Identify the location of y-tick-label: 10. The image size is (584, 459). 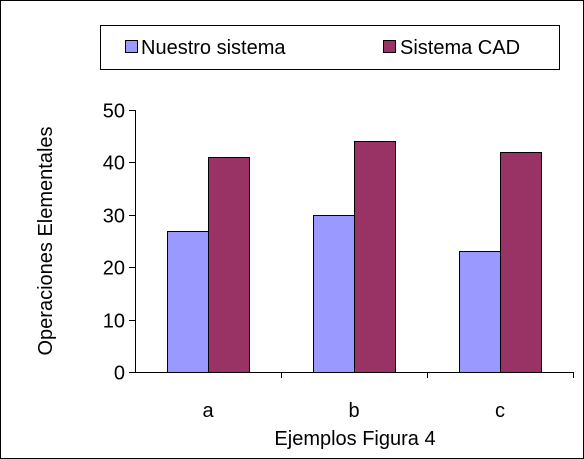
(114, 322).